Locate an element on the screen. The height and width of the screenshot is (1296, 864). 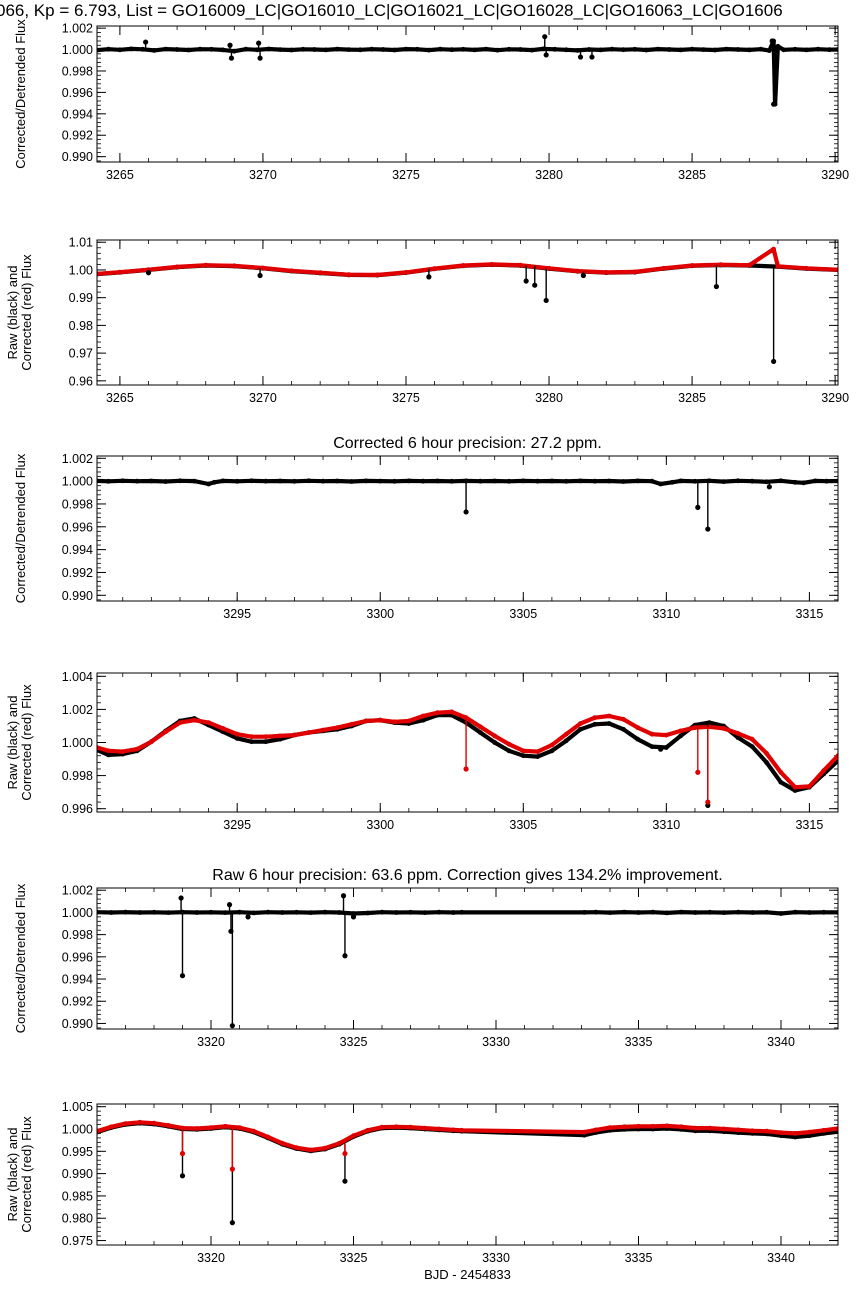
y-tick-label: 0.985 is located at coordinates (77, 1196).